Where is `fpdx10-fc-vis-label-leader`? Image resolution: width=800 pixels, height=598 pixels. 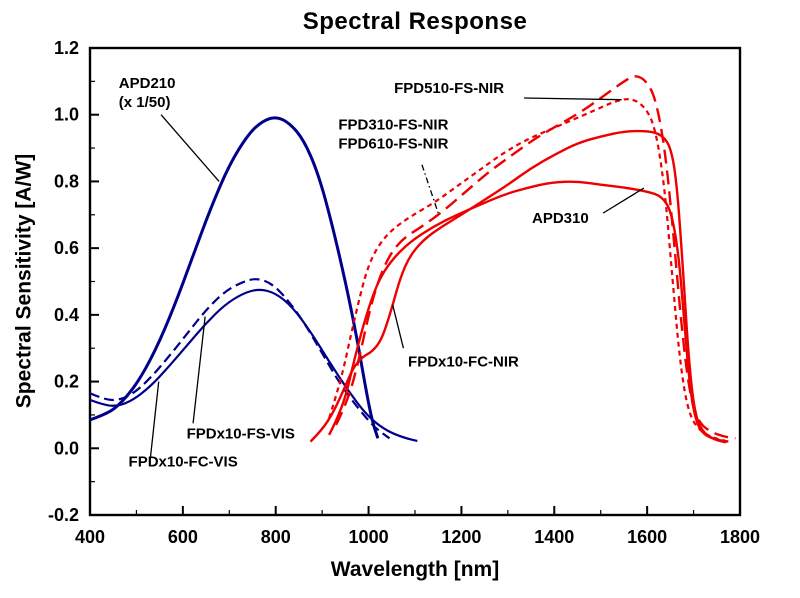
fpdx10-fc-vis-label-leader is located at coordinates (154, 420).